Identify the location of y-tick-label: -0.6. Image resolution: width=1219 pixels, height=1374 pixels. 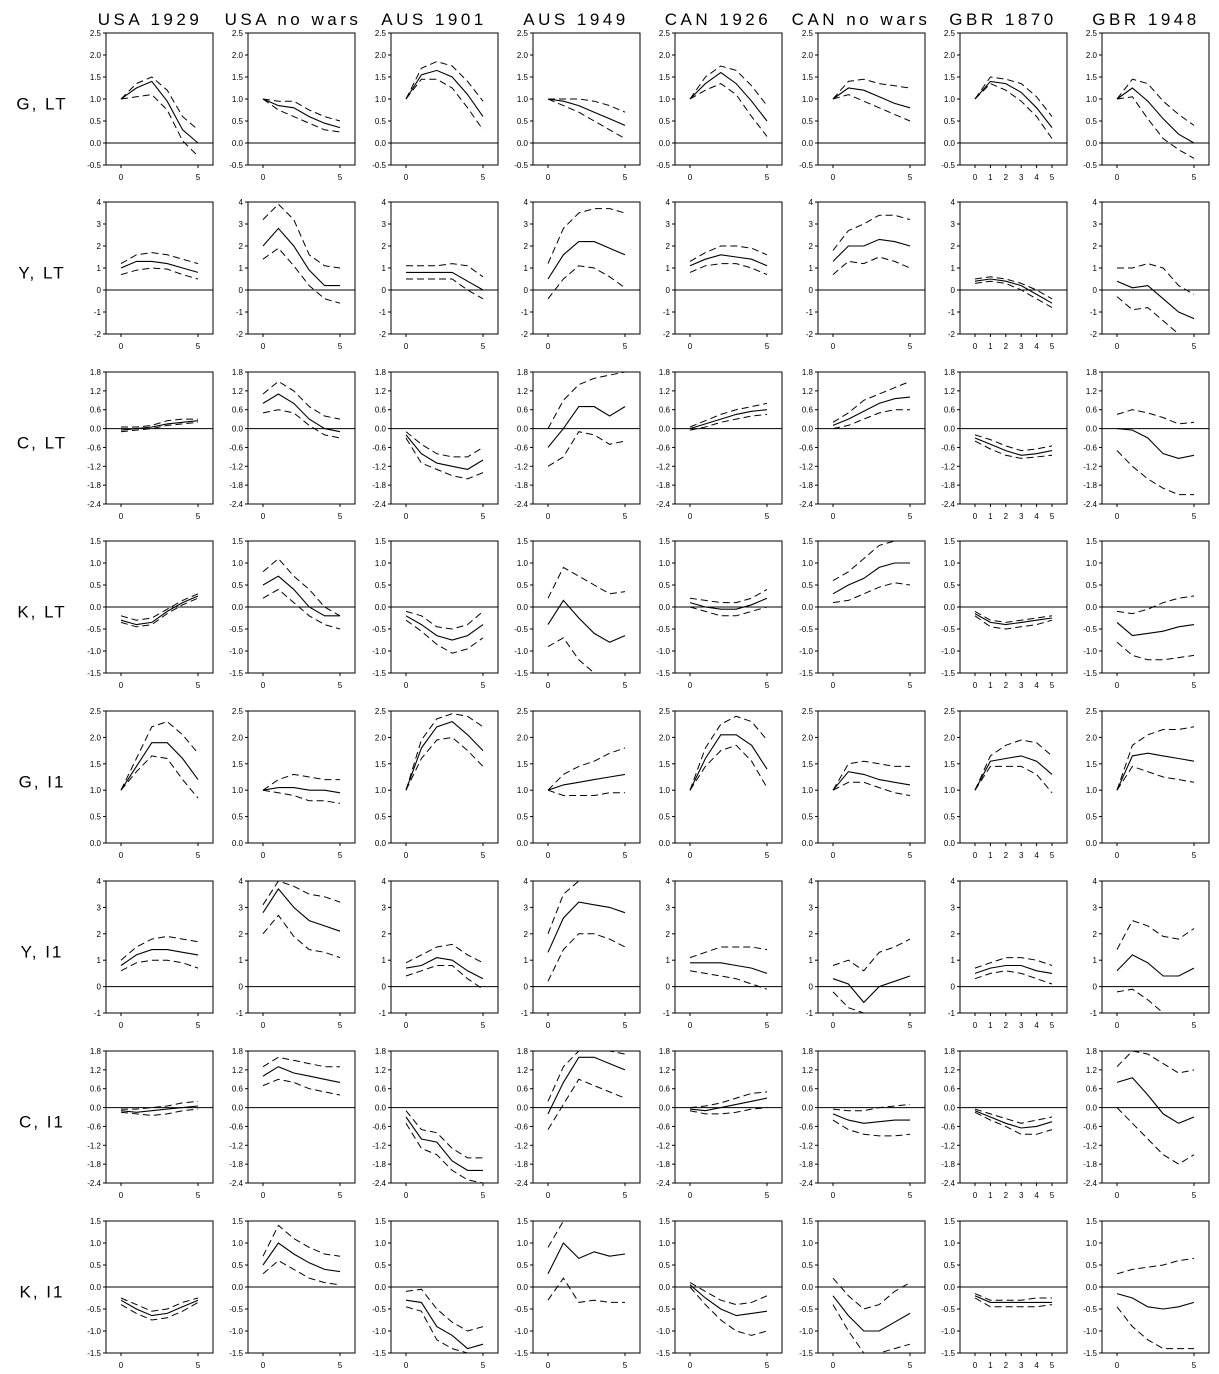
(236, 447).